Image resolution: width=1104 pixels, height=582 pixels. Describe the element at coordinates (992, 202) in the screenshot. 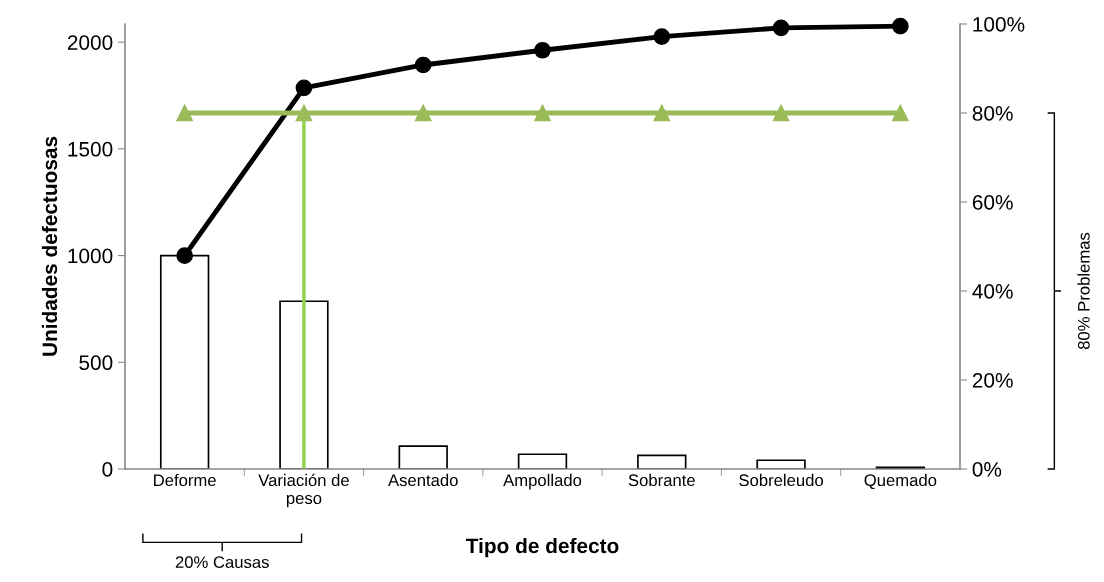

I see `y2-tick-label: 60%` at that location.